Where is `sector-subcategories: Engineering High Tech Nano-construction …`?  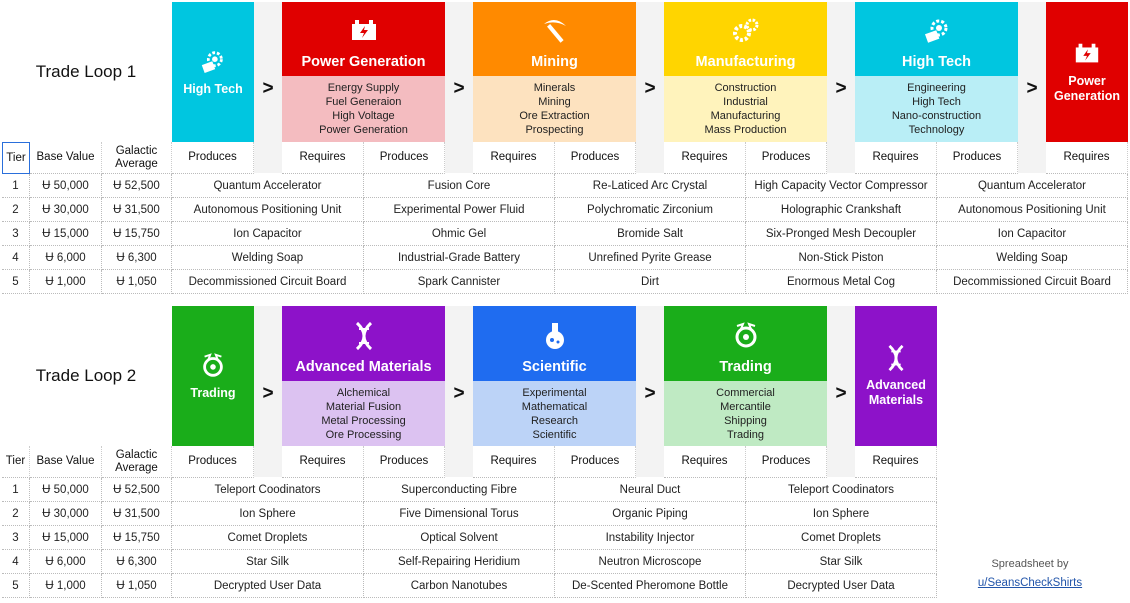 sector-subcategories: Engineering High Tech Nano-construction … is located at coordinates (936, 109).